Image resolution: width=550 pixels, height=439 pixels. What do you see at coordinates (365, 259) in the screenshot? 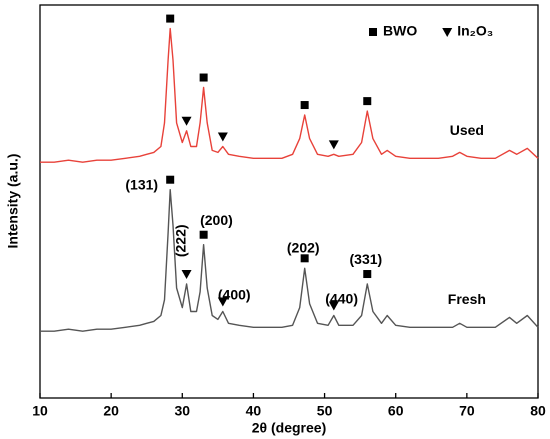
I see `peak-annotation: (331)` at bounding box center [365, 259].